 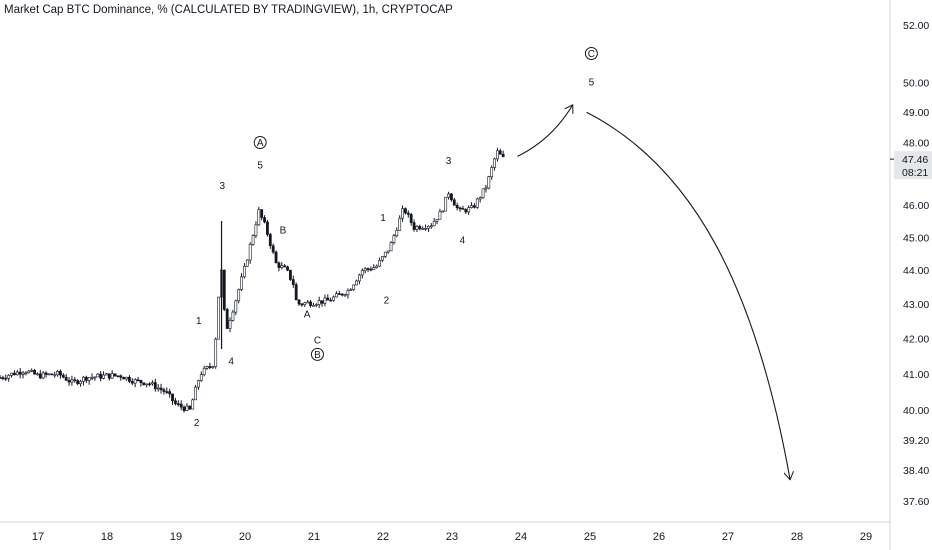 What do you see at coordinates (916, 84) in the screenshot?
I see `price-tick-label: 50.00` at bounding box center [916, 84].